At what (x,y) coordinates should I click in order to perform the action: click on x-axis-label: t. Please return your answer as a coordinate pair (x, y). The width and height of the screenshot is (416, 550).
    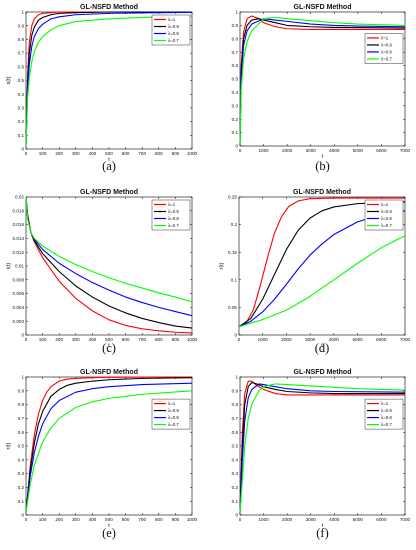
    Looking at the image, I should click on (109, 526).